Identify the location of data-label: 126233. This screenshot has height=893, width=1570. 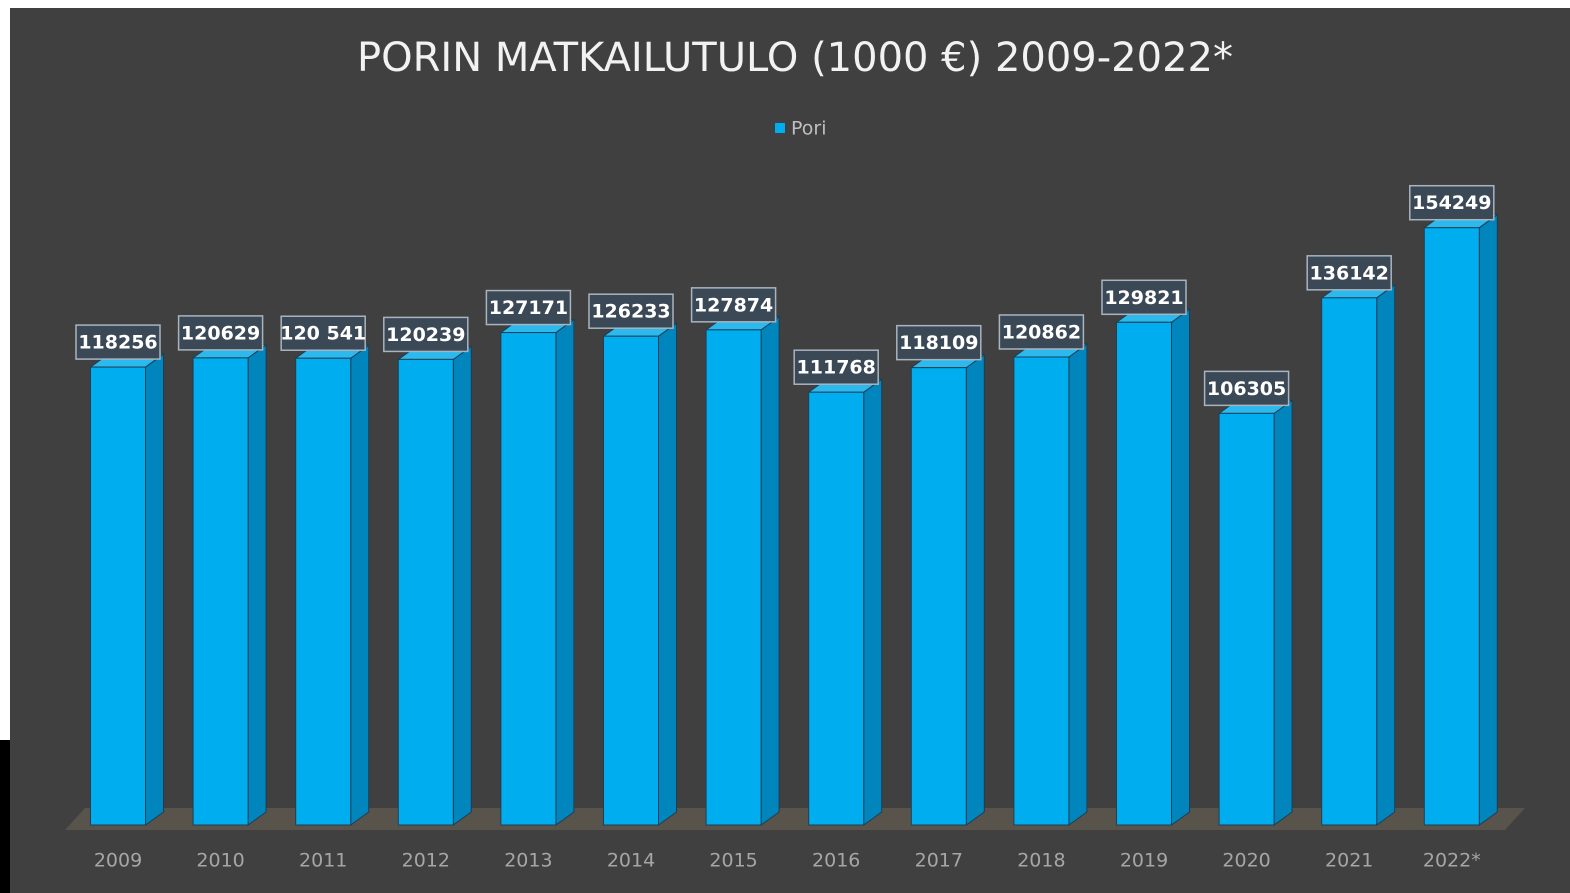
(630, 312).